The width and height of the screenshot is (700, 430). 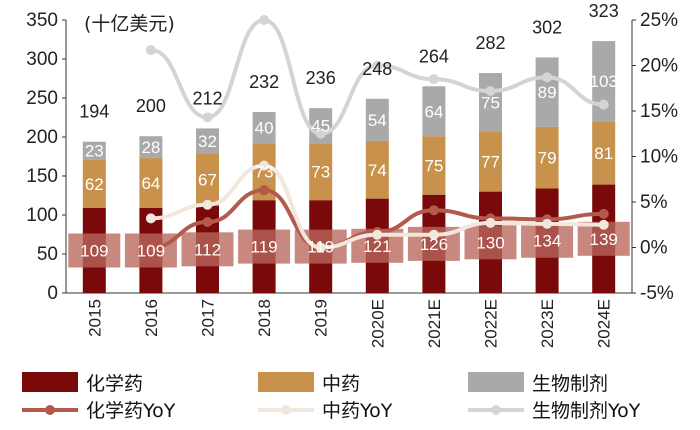 I want to click on legend-swatch, so click(x=496, y=382).